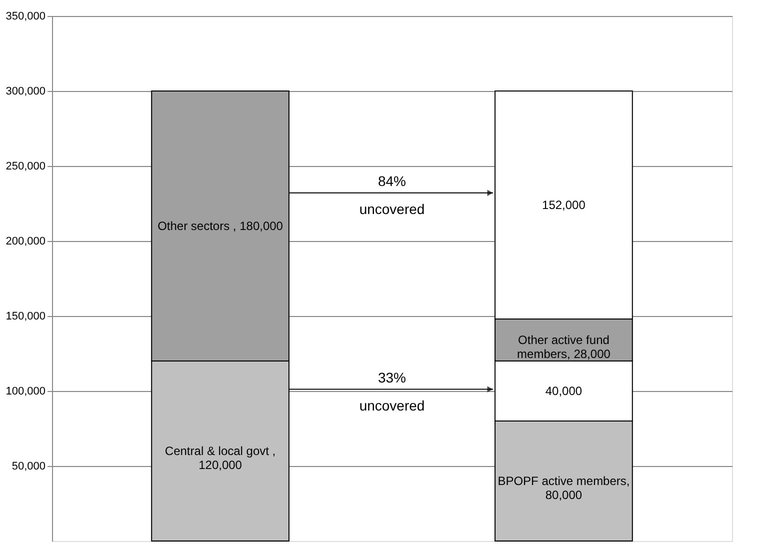  Describe the element at coordinates (392, 194) in the screenshot. I see `annotation: 84% uncovered` at that location.